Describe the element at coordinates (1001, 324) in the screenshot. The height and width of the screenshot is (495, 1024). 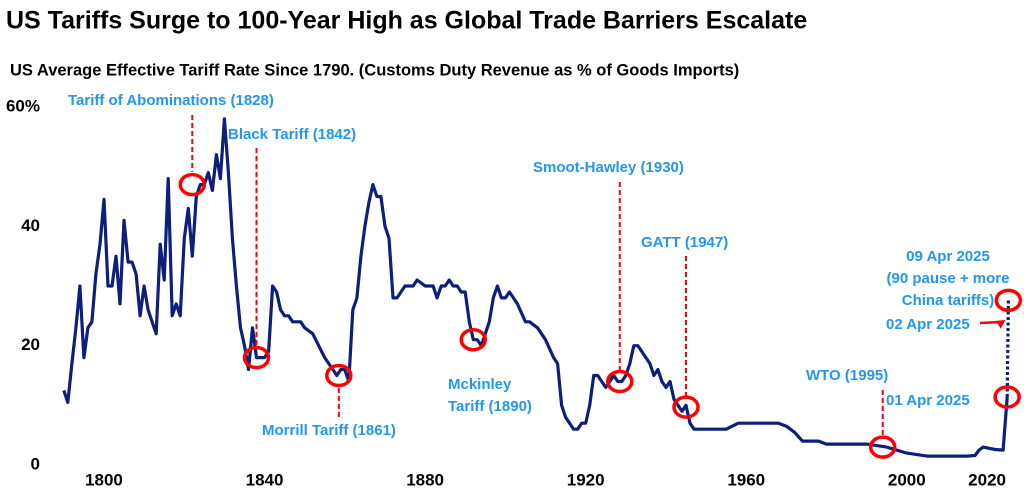
I see `arrow-head` at that location.